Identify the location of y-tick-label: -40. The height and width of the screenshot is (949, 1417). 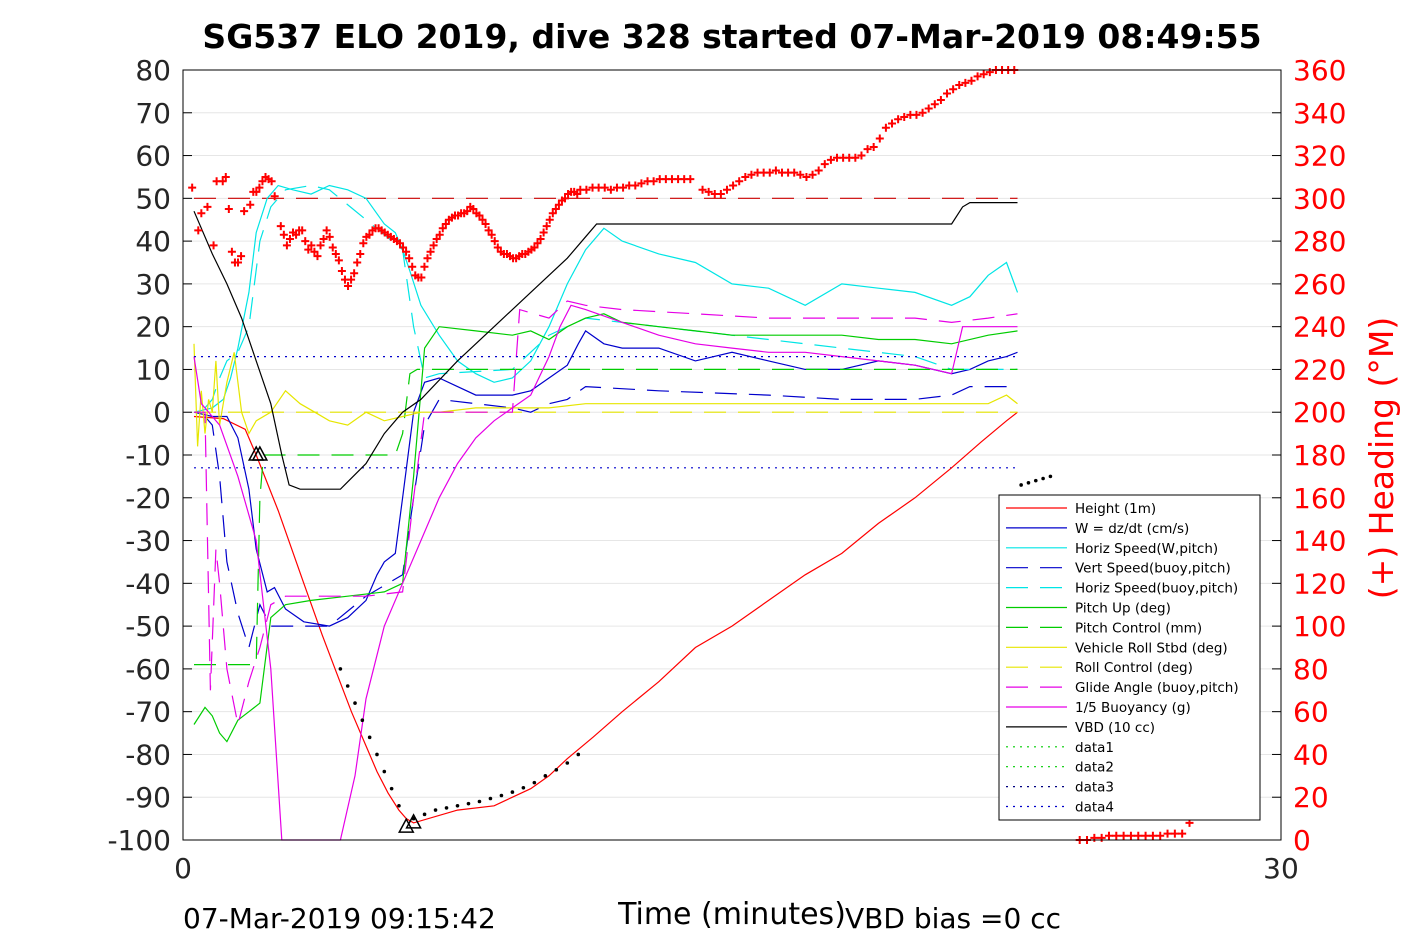
(148, 583).